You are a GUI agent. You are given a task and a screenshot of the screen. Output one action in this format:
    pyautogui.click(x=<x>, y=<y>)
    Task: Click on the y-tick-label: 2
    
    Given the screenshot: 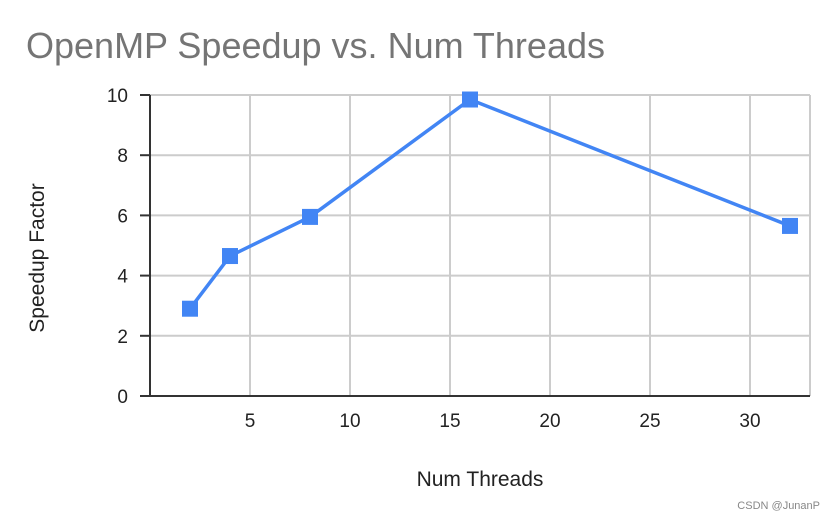 What is the action you would take?
    pyautogui.click(x=122, y=337)
    